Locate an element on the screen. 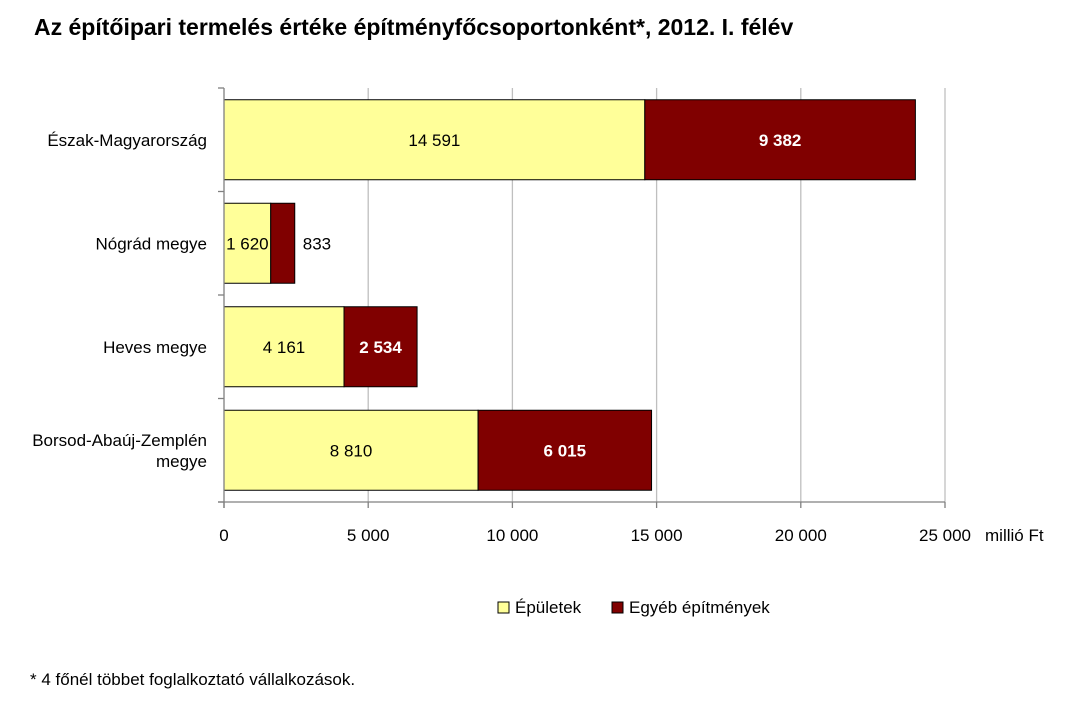  x-tick-label: 20 000 is located at coordinates (801, 535).